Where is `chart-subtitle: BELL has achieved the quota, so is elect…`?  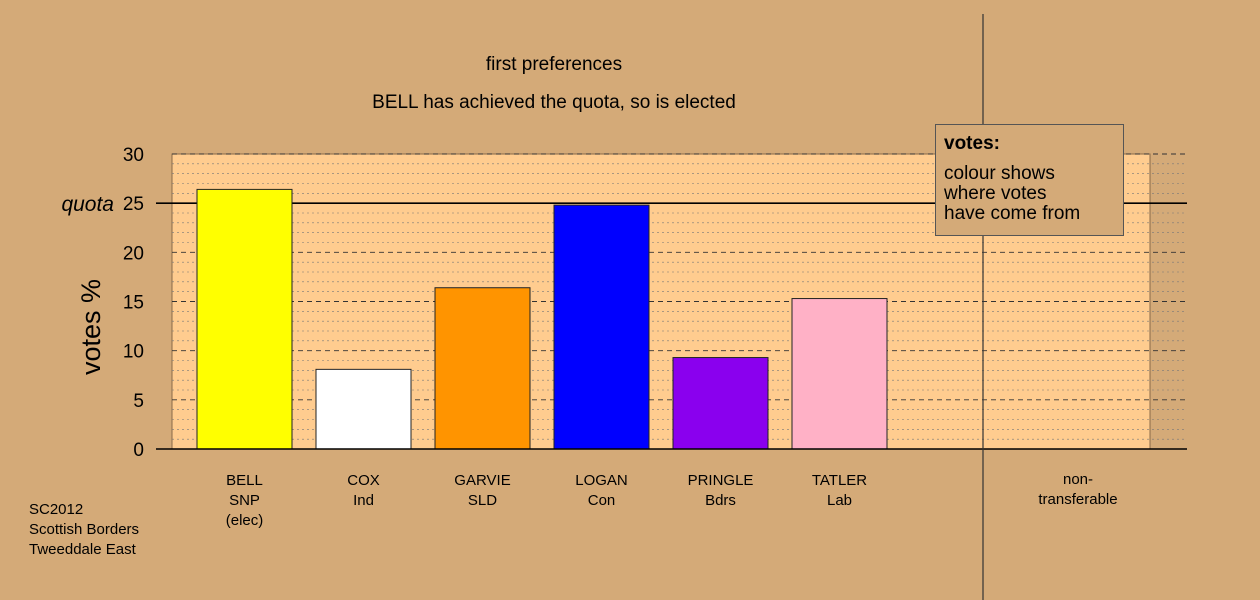
chart-subtitle: BELL has achieved the quota, so is elect… is located at coordinates (554, 102).